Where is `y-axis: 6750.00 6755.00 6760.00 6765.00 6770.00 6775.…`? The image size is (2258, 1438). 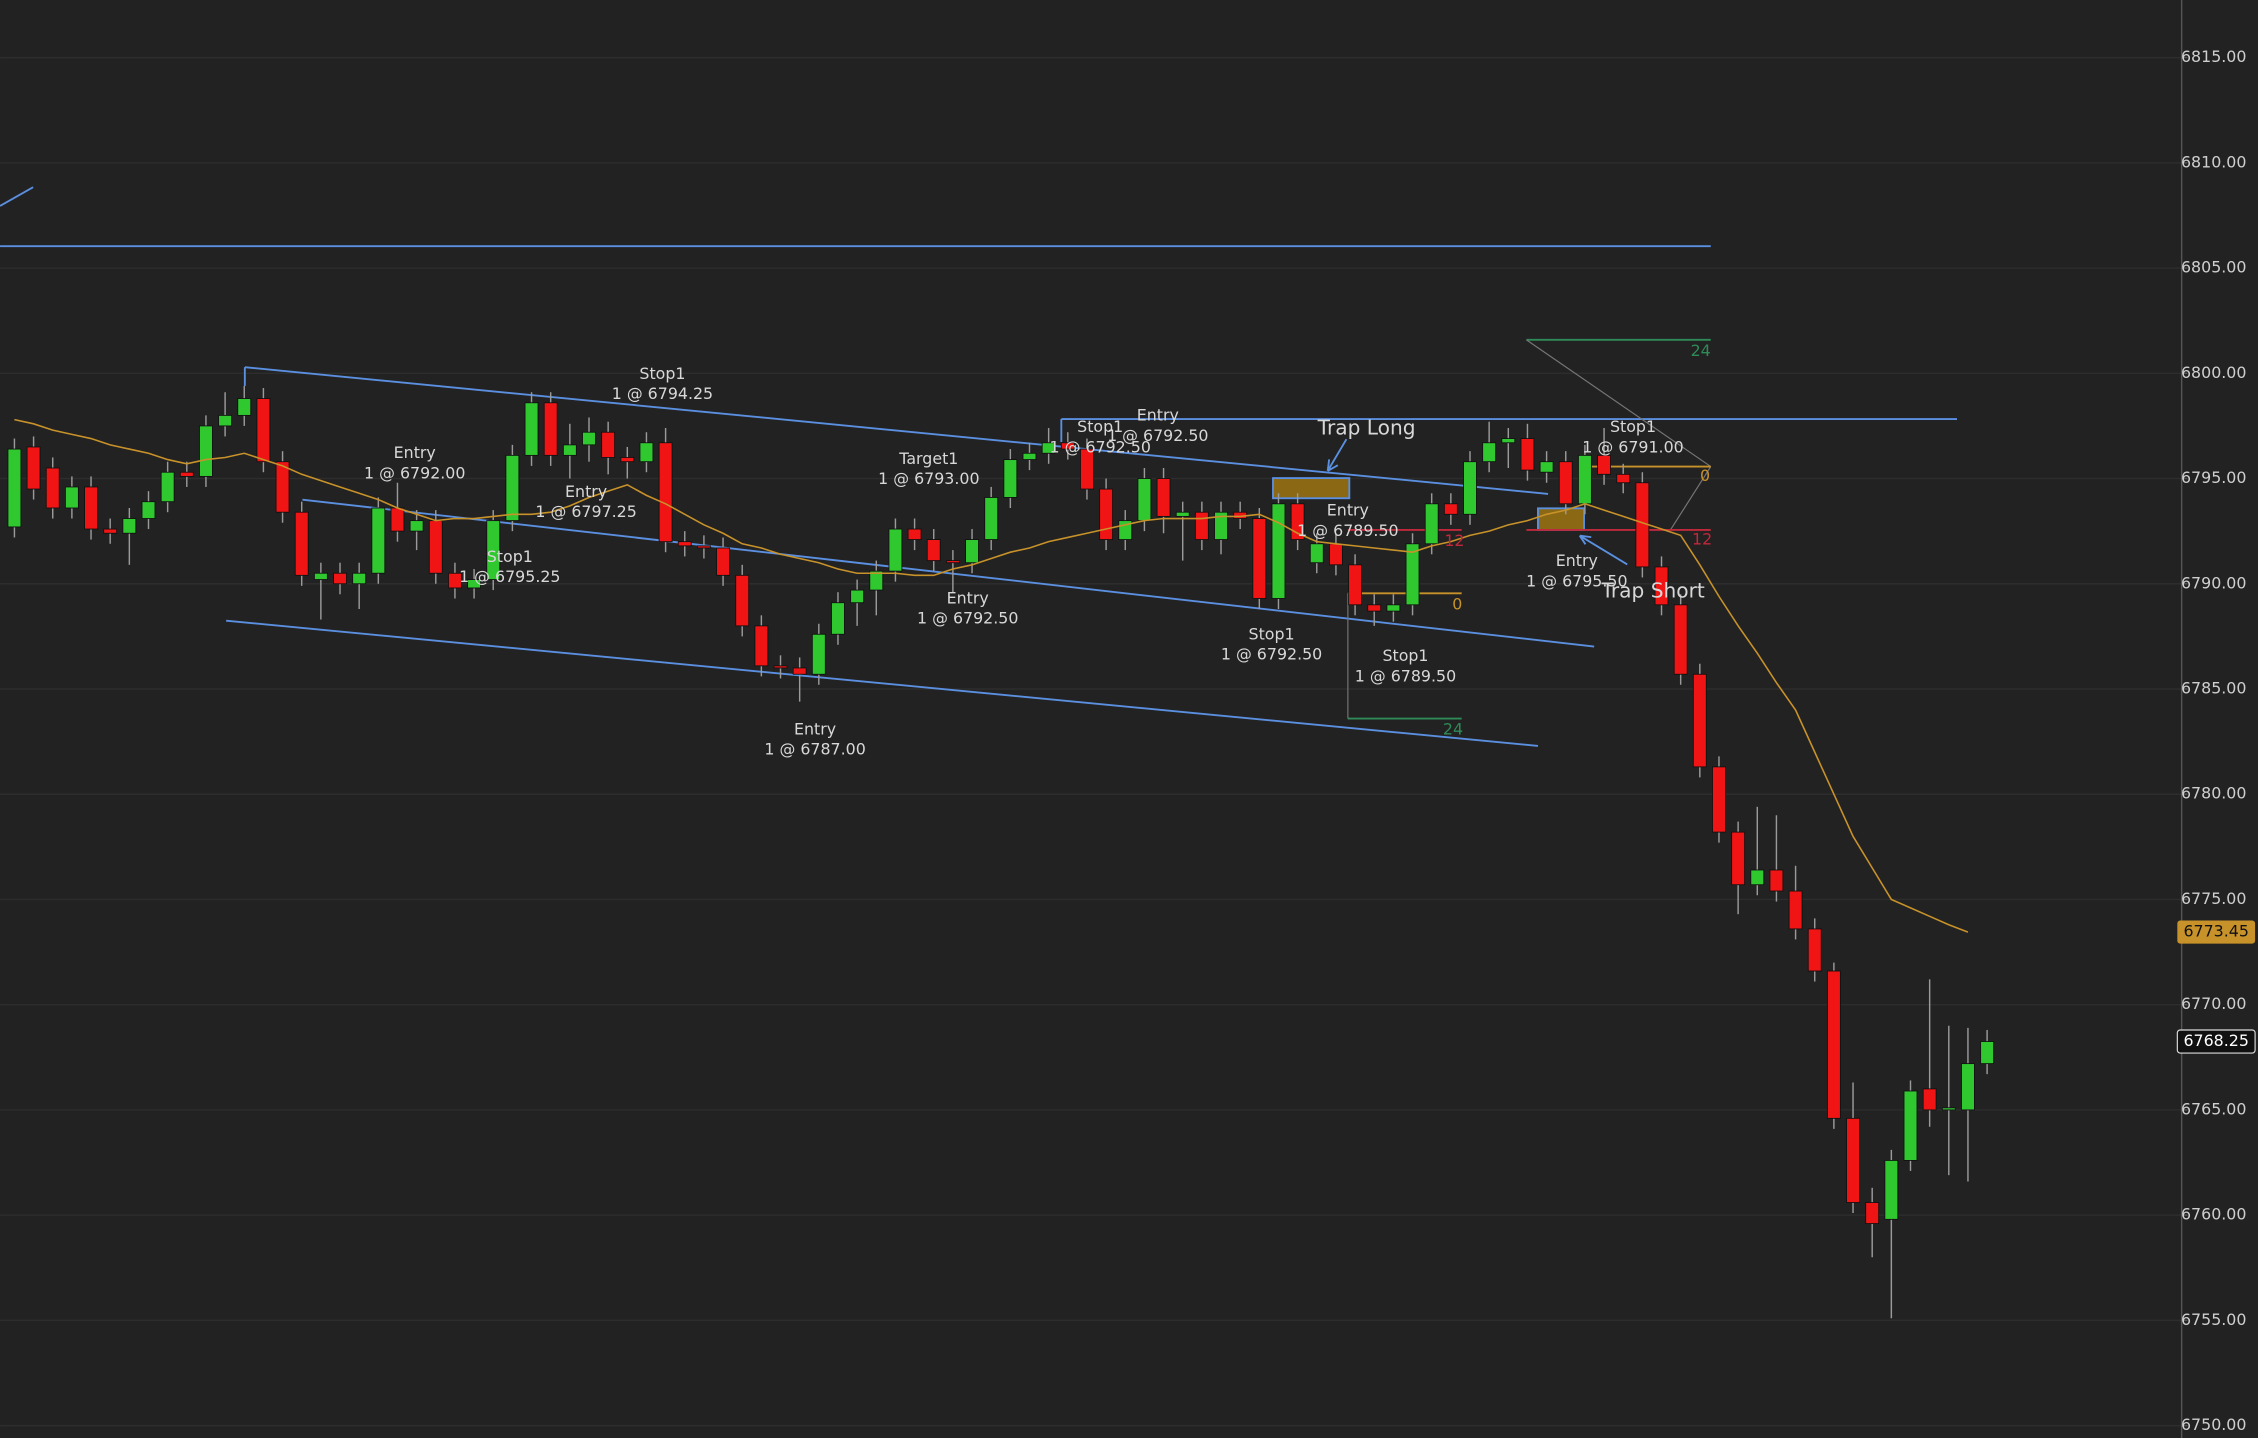 y-axis: 6750.00 6755.00 6760.00 6765.00 6770.00 6775.… is located at coordinates (2216, 740).